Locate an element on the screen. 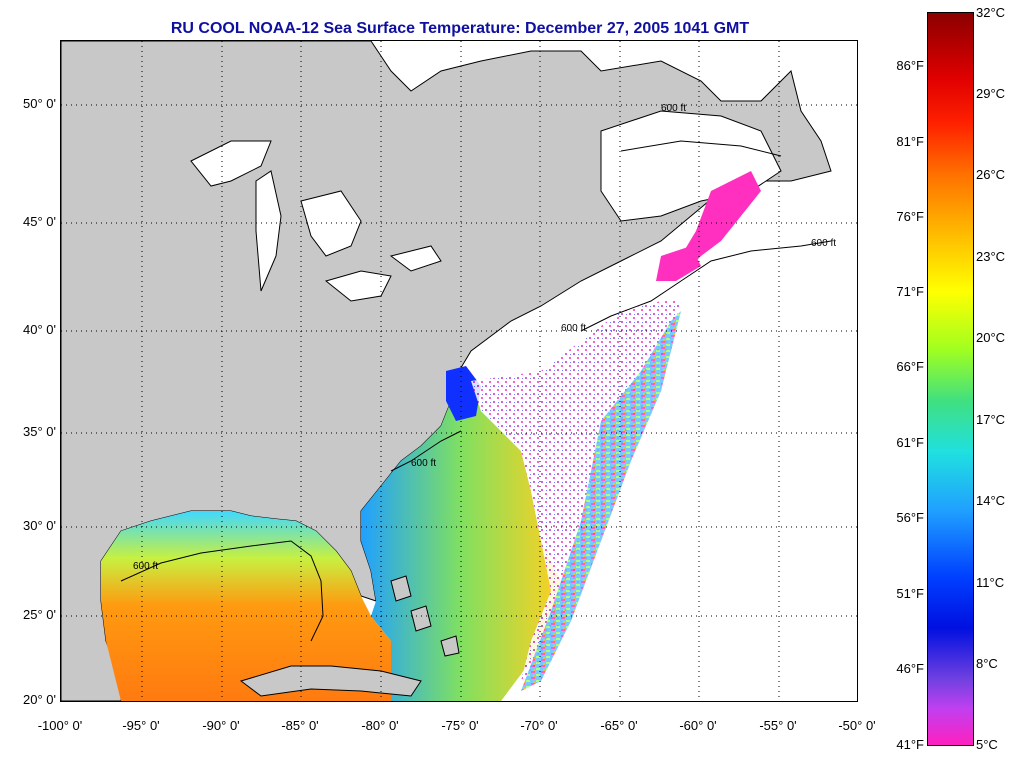 The image size is (1016, 761). temperature-colorbar is located at coordinates (950, 379).